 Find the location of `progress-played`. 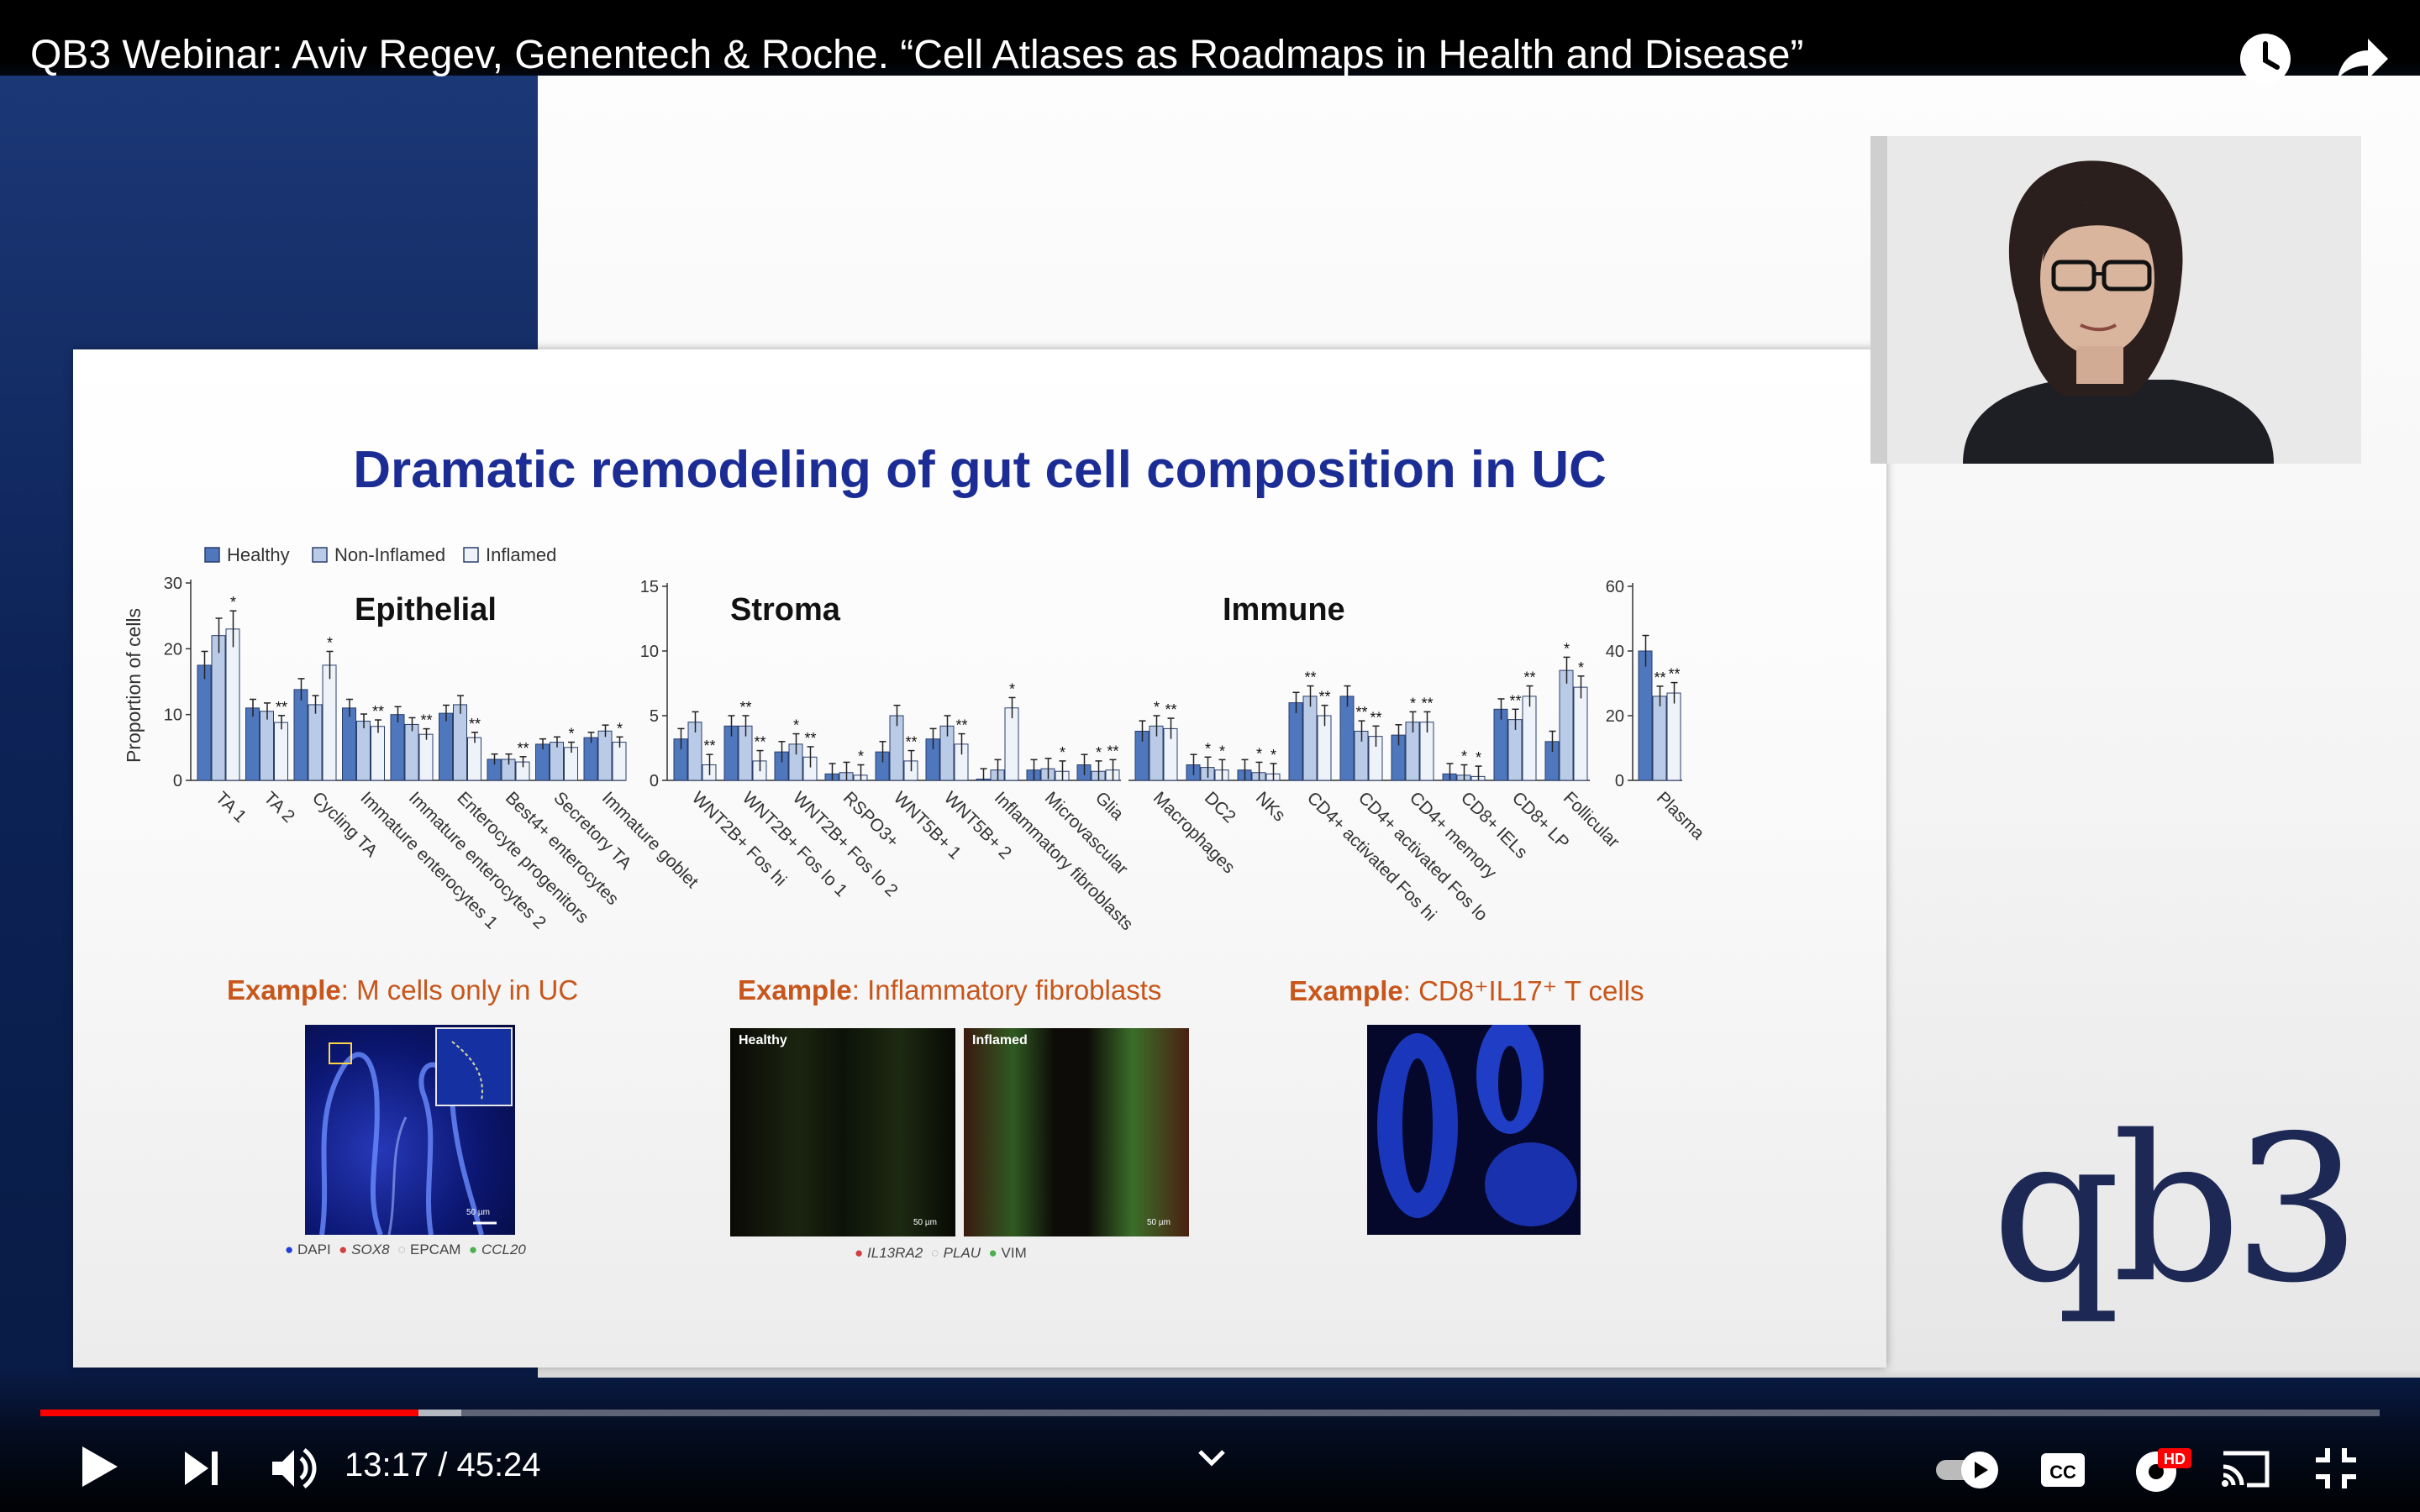

progress-played is located at coordinates (229, 1413).